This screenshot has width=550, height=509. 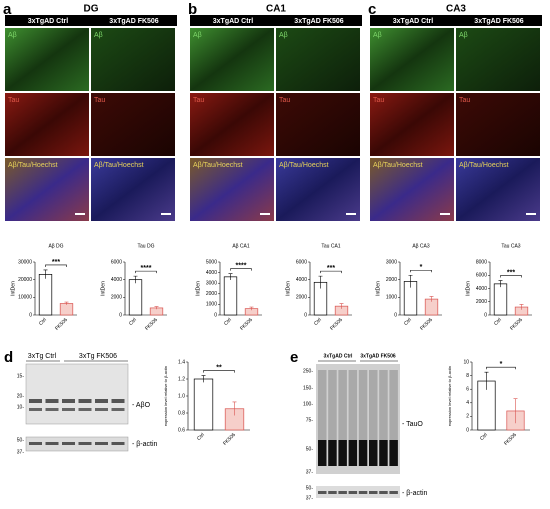 What do you see at coordinates (181, 362) in the screenshot?
I see `y-tick-label: 1.4` at bounding box center [181, 362].